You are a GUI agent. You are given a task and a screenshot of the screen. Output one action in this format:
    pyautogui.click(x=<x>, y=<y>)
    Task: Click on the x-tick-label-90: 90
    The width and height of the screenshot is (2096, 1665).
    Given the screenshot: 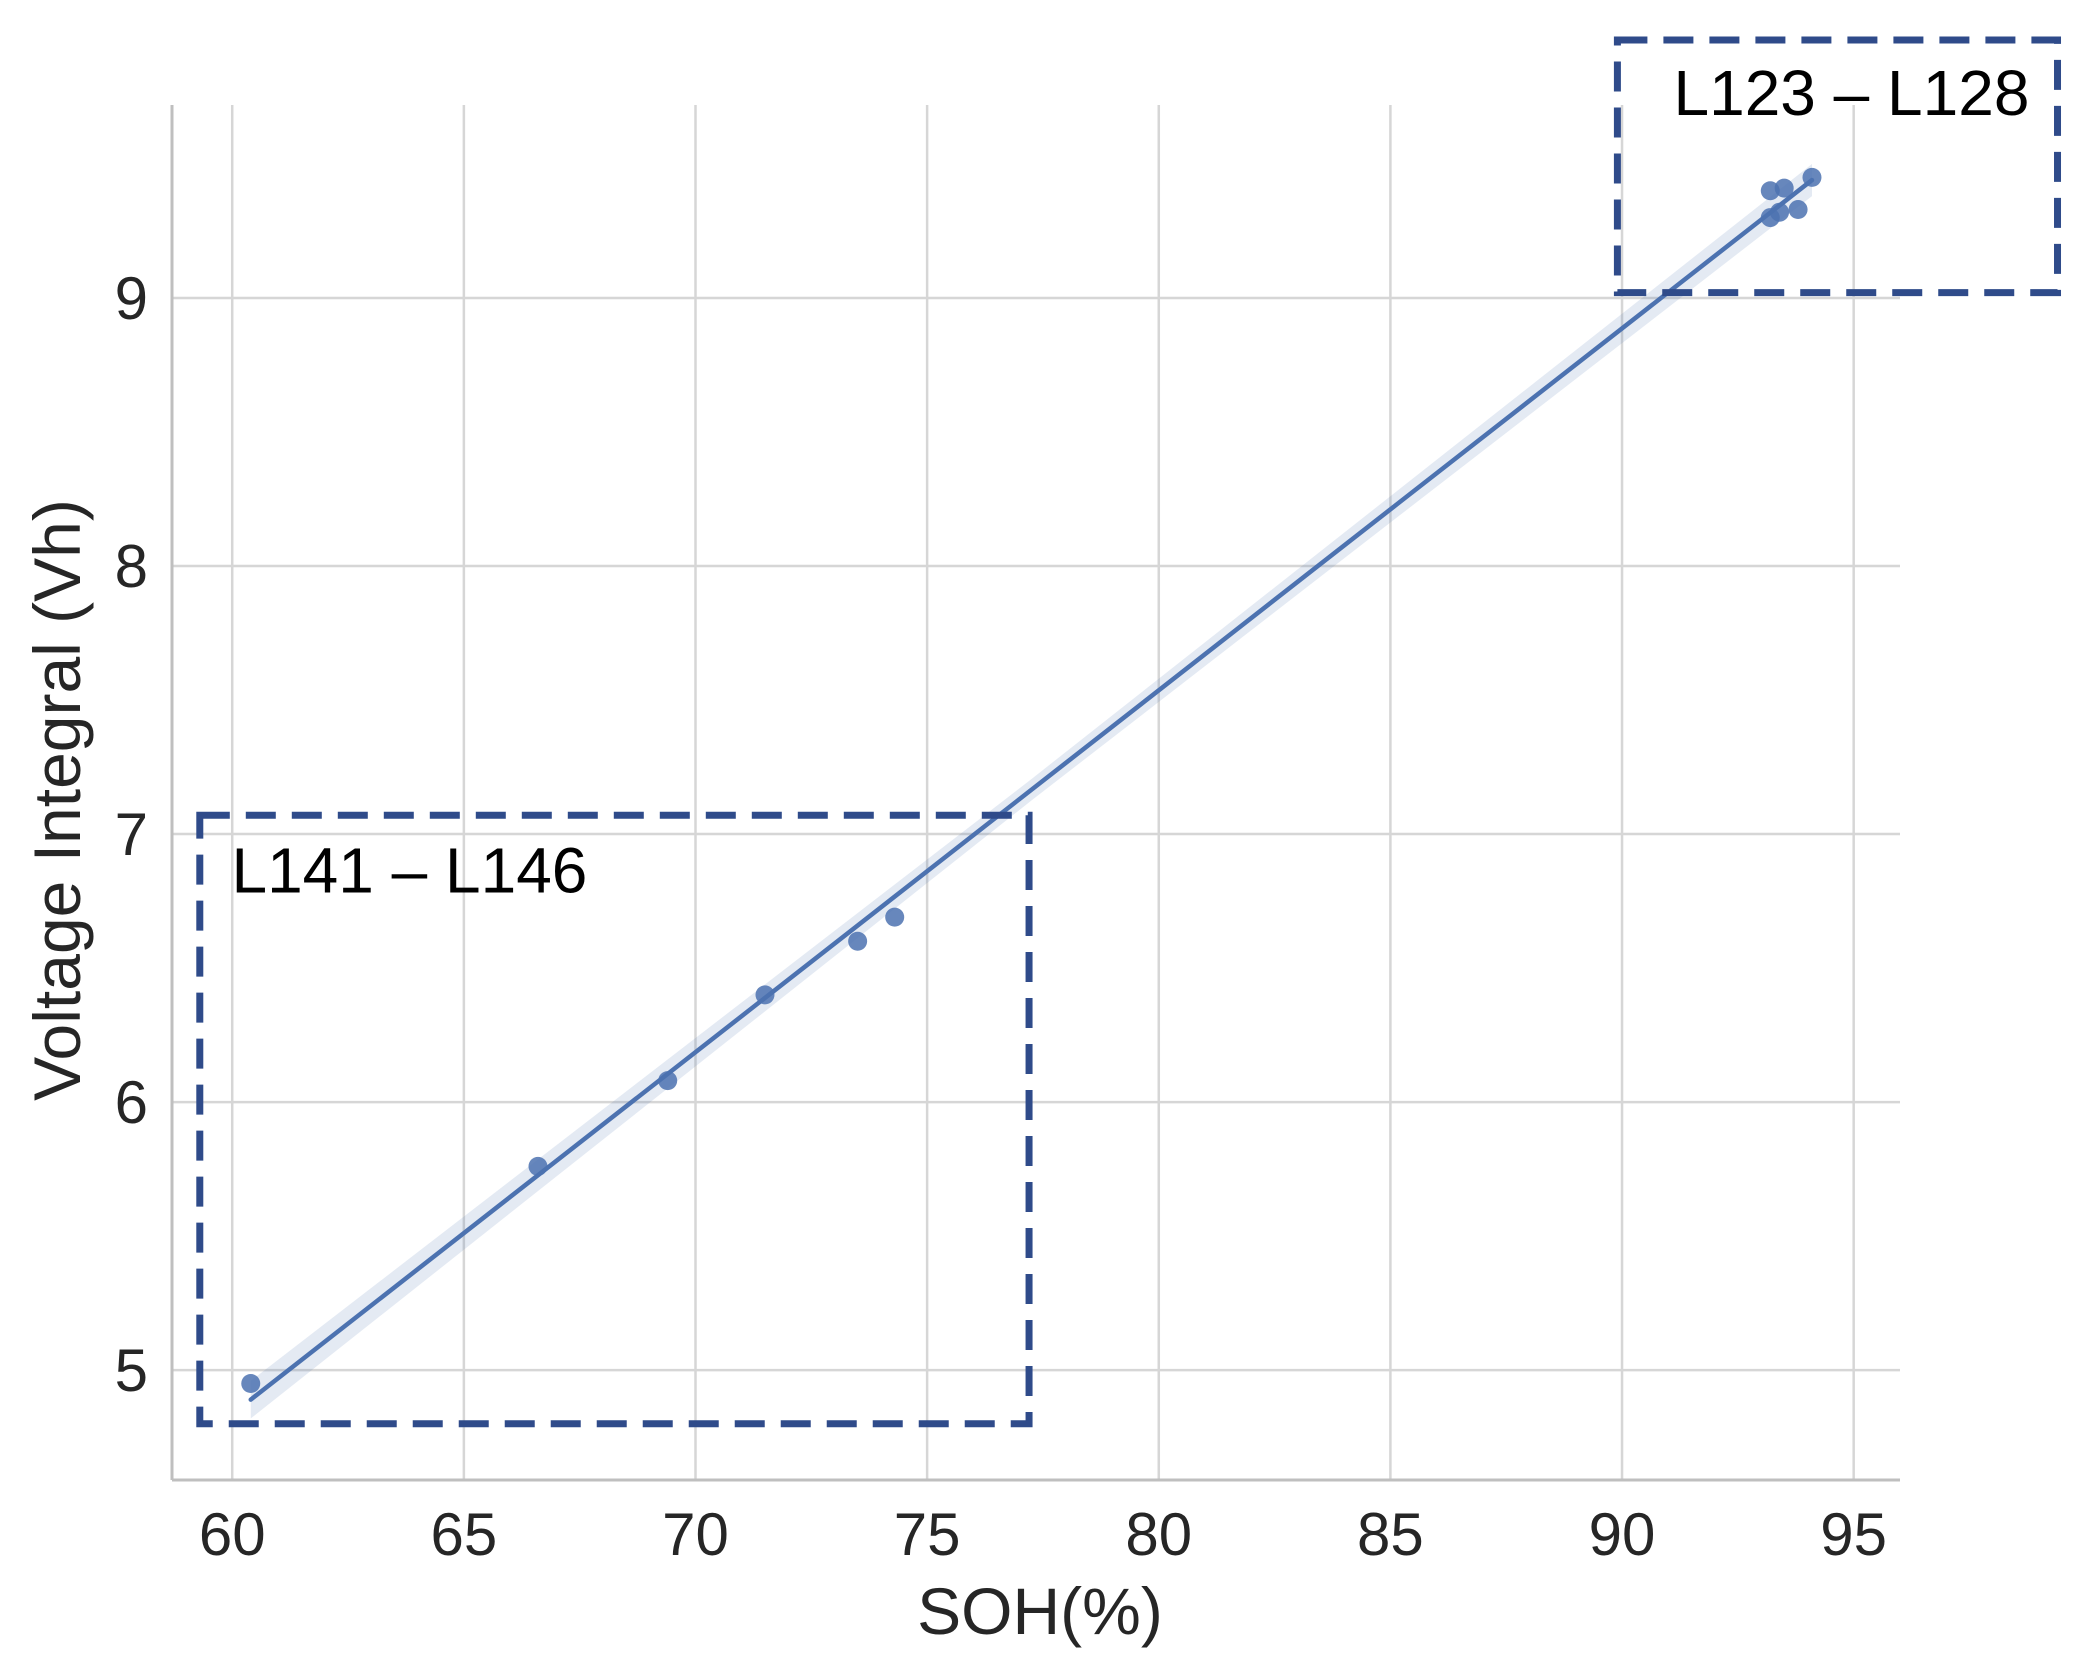 What is the action you would take?
    pyautogui.click(x=1622, y=1534)
    